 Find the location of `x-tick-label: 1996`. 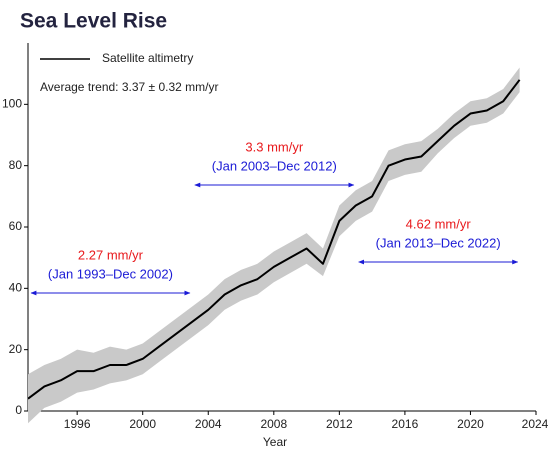

x-tick-label: 1996 is located at coordinates (77, 424).